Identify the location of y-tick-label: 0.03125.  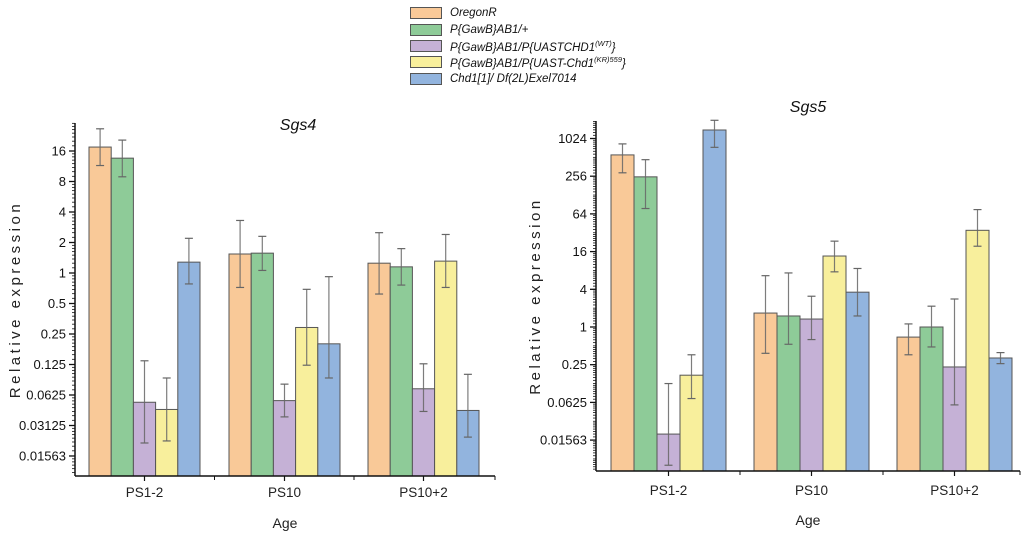
(42, 425).